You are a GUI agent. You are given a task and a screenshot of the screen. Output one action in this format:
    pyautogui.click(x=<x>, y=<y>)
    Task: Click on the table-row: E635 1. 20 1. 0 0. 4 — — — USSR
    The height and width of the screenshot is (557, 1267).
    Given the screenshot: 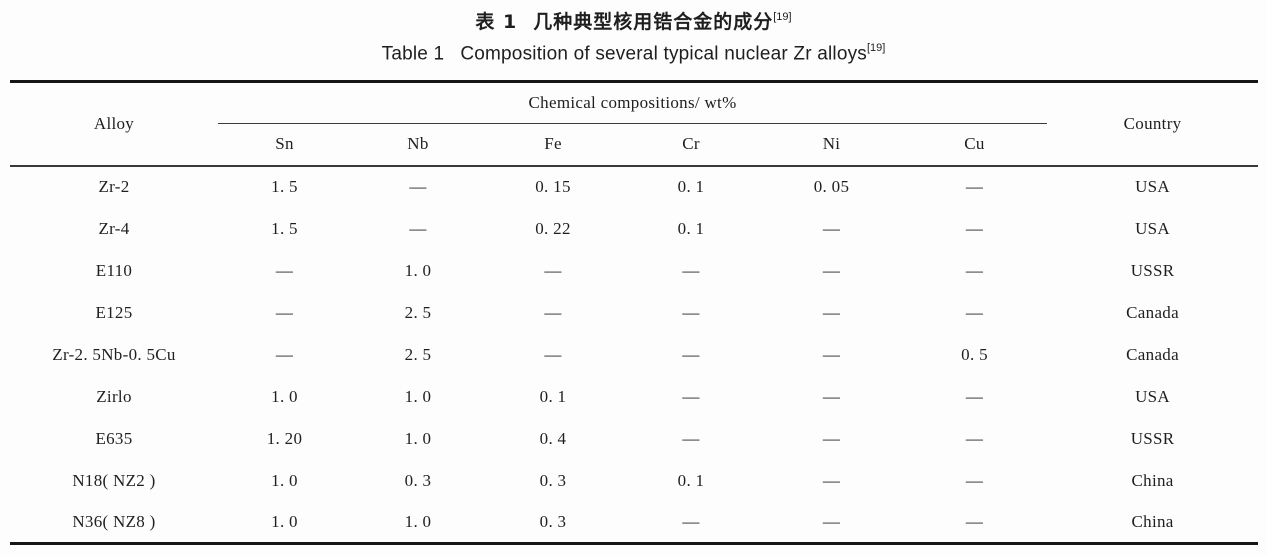 What is the action you would take?
    pyautogui.click(x=634, y=439)
    